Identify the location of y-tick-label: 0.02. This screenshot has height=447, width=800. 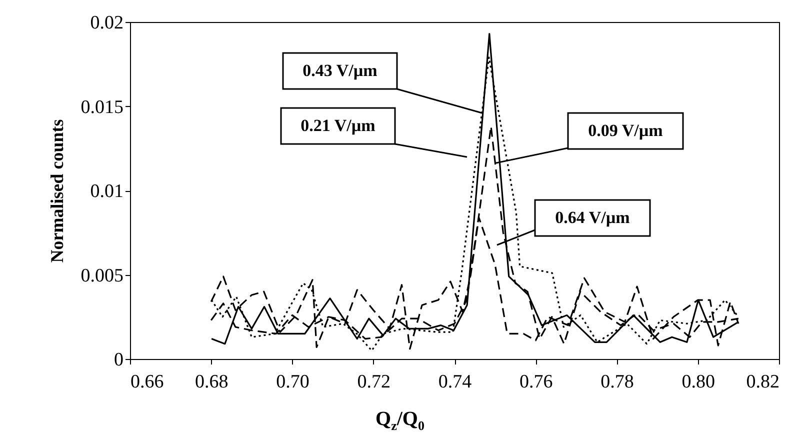
(107, 23).